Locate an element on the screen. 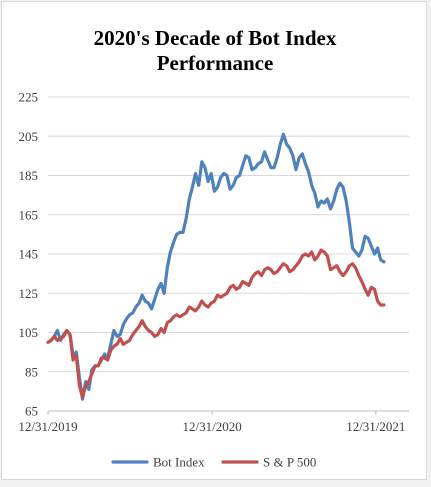 This screenshot has height=487, width=431. axes is located at coordinates (228, 412).